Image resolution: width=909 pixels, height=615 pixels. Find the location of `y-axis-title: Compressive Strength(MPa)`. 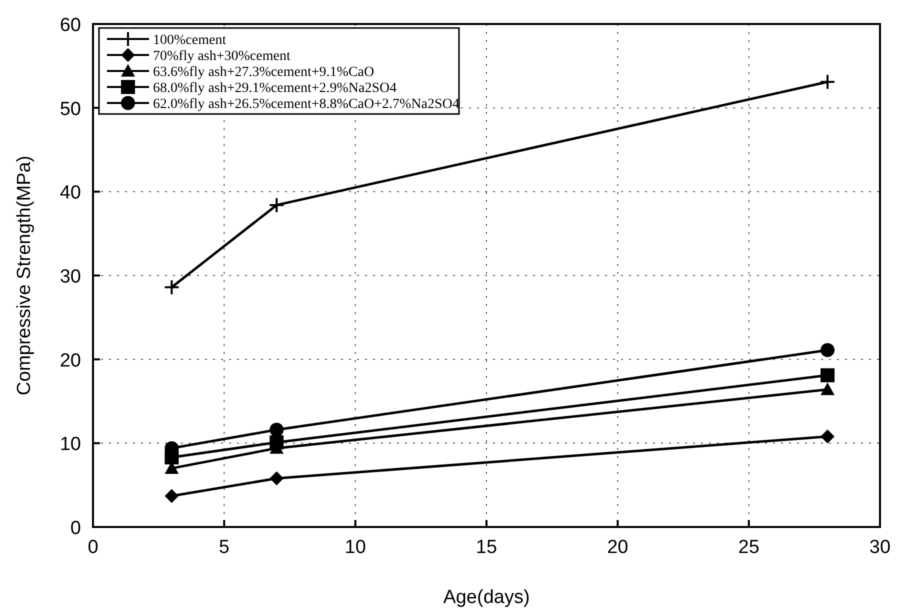

y-axis-title: Compressive Strength(MPa) is located at coordinates (24, 276).